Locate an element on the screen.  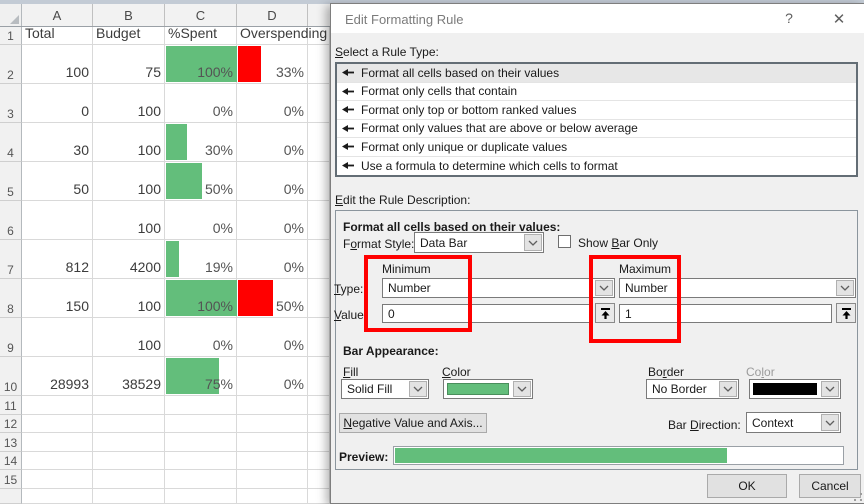
row-header-5: 5 is located at coordinates (11, 181).